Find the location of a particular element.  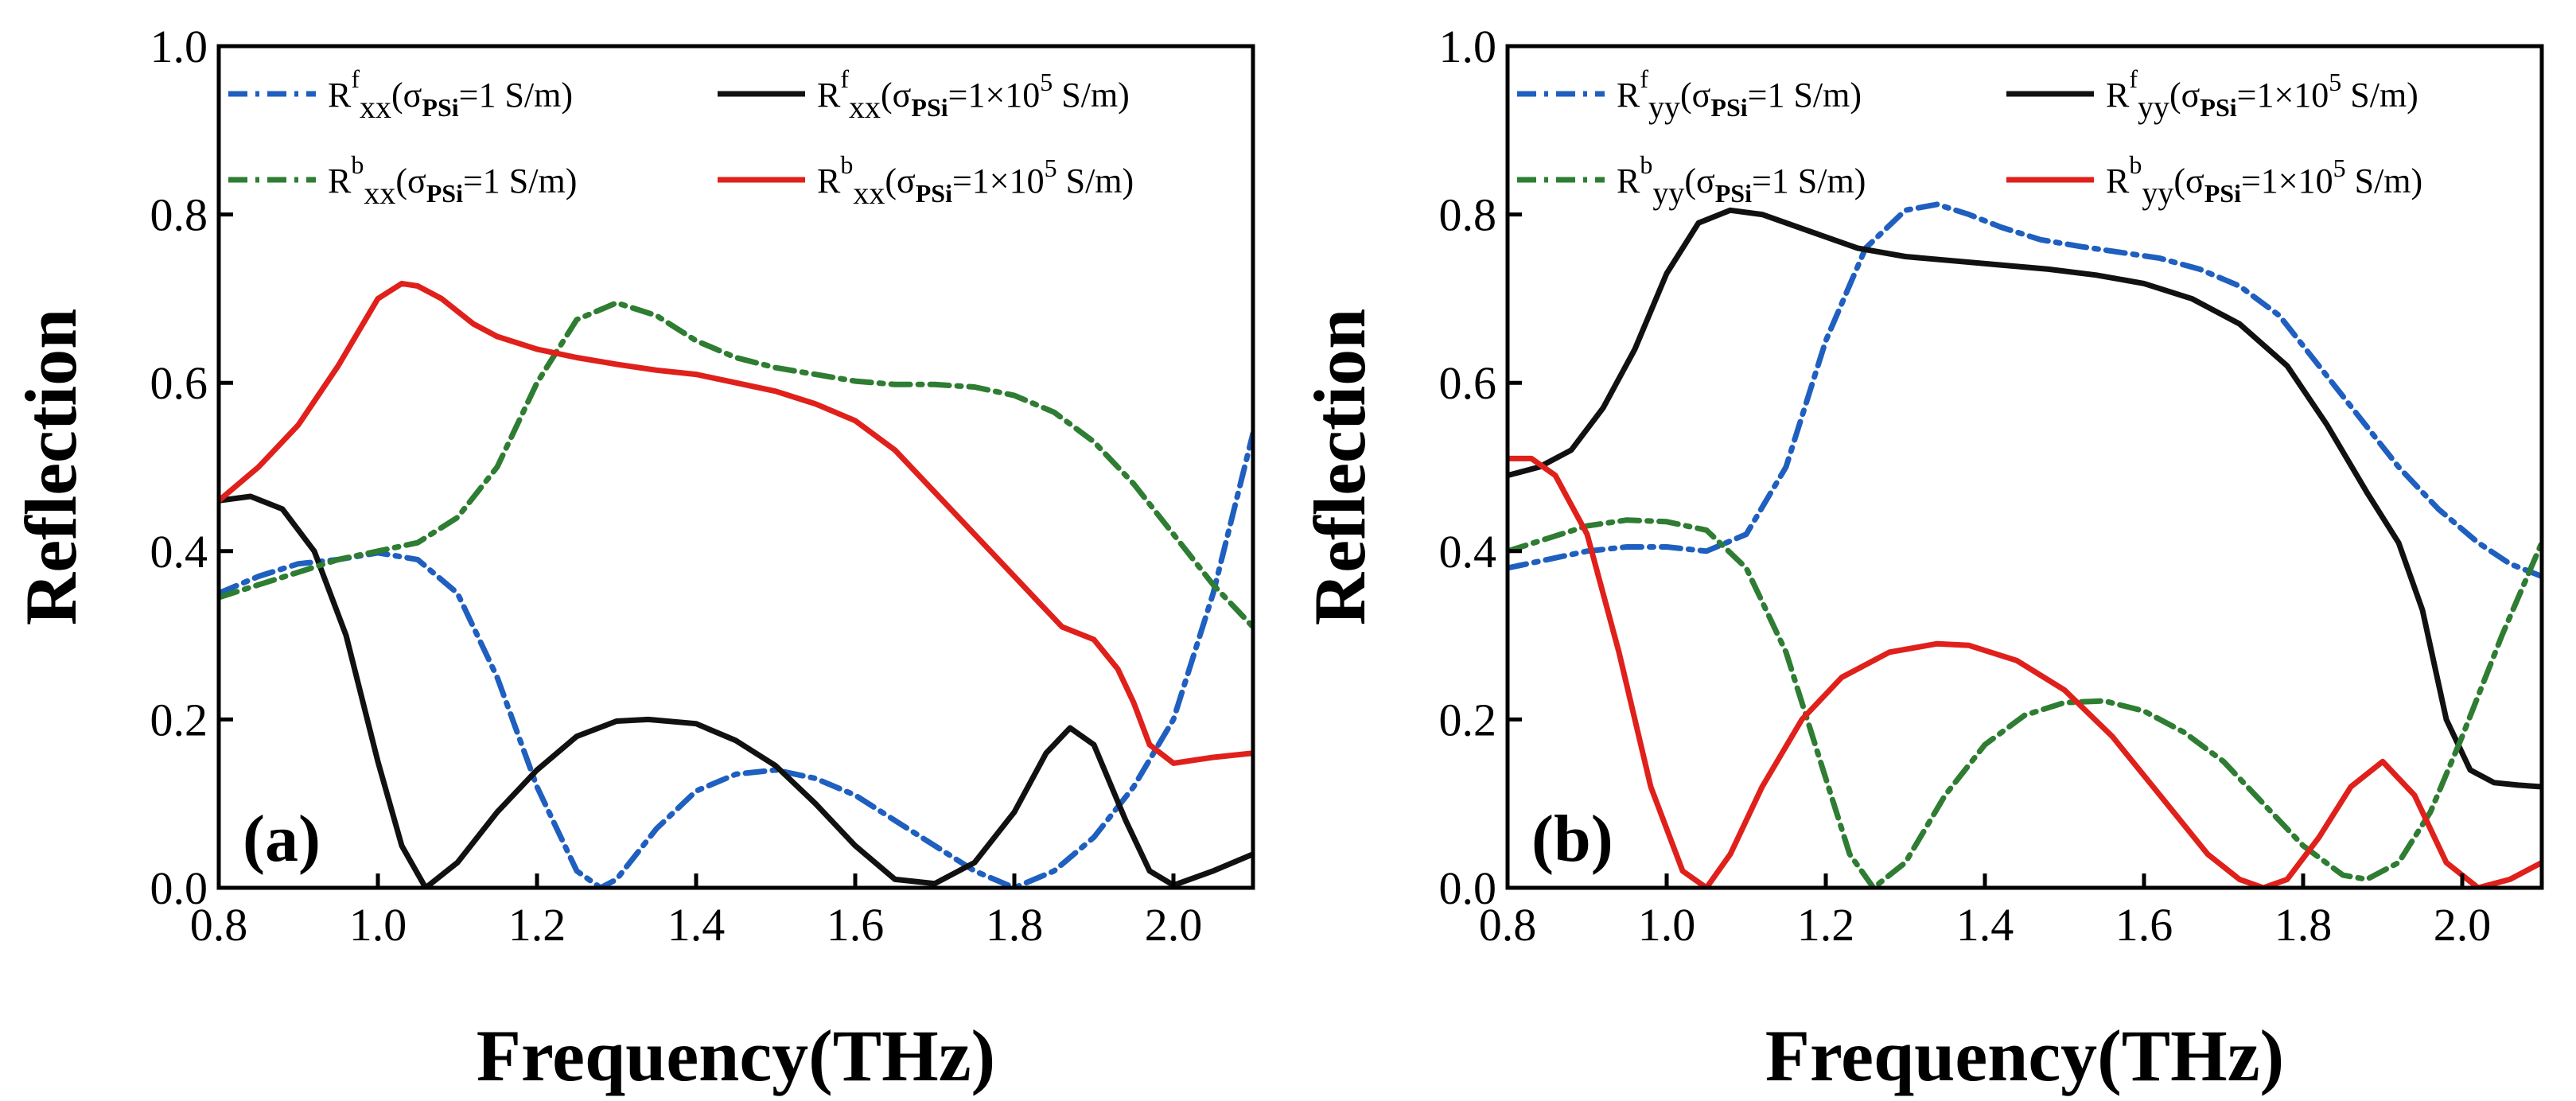

legend-label: Rbxx(σPSi=1×105 S/m) is located at coordinates (975, 180).